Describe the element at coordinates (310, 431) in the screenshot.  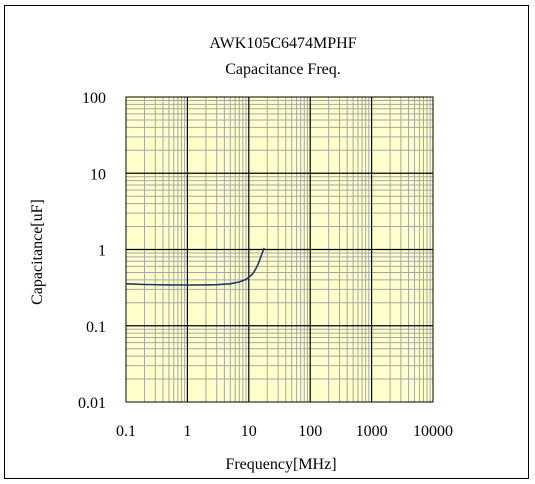
I see `x-tick-label: 100` at that location.